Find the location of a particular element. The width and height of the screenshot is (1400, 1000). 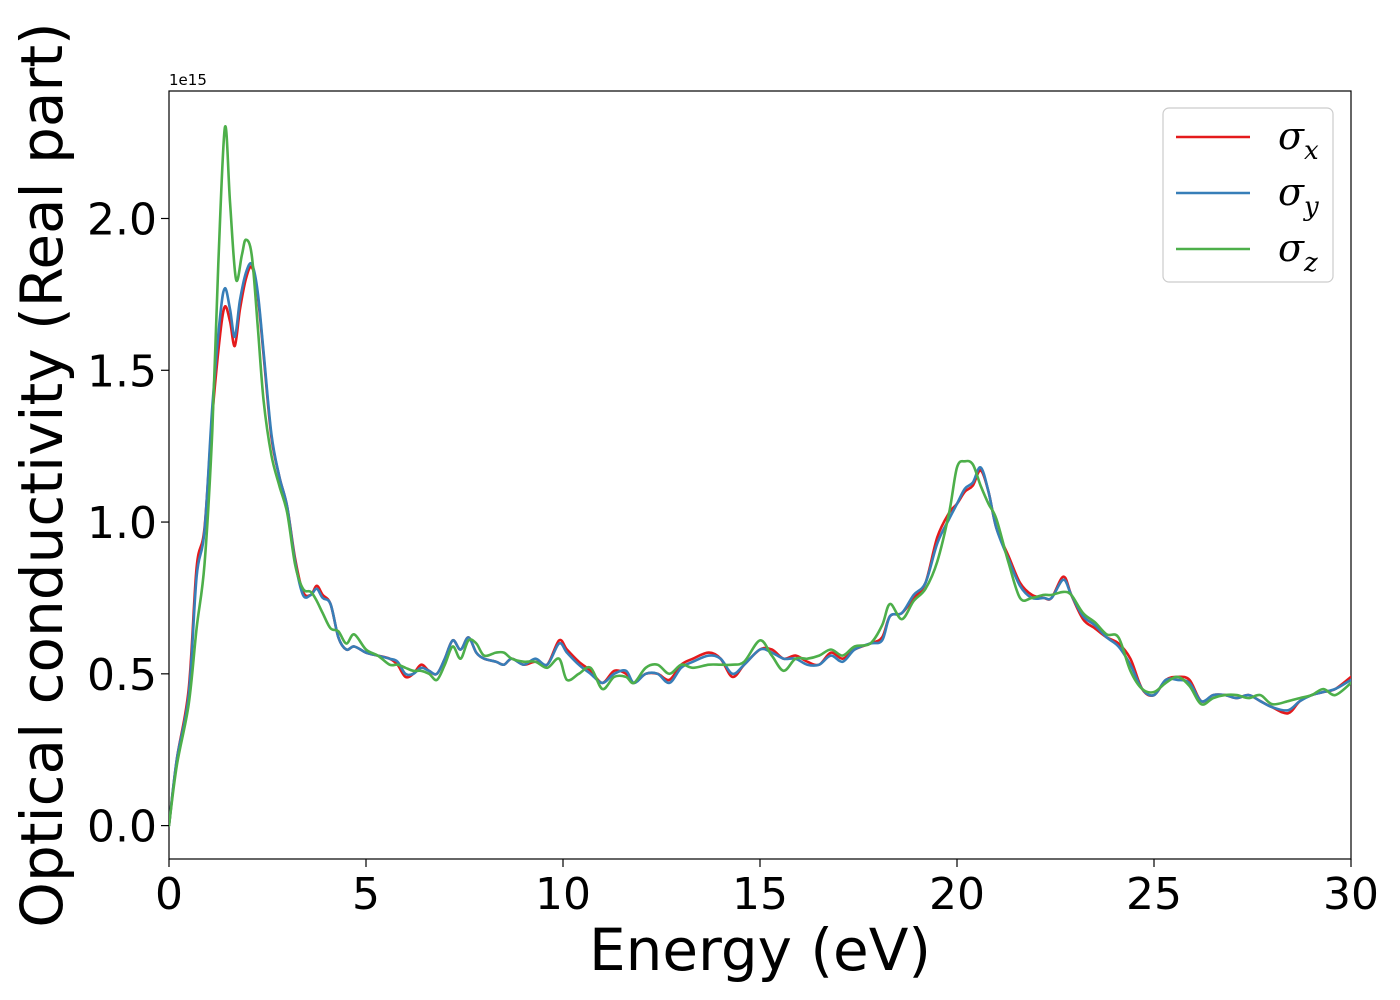

x-tick-label: 10 is located at coordinates (563, 894).